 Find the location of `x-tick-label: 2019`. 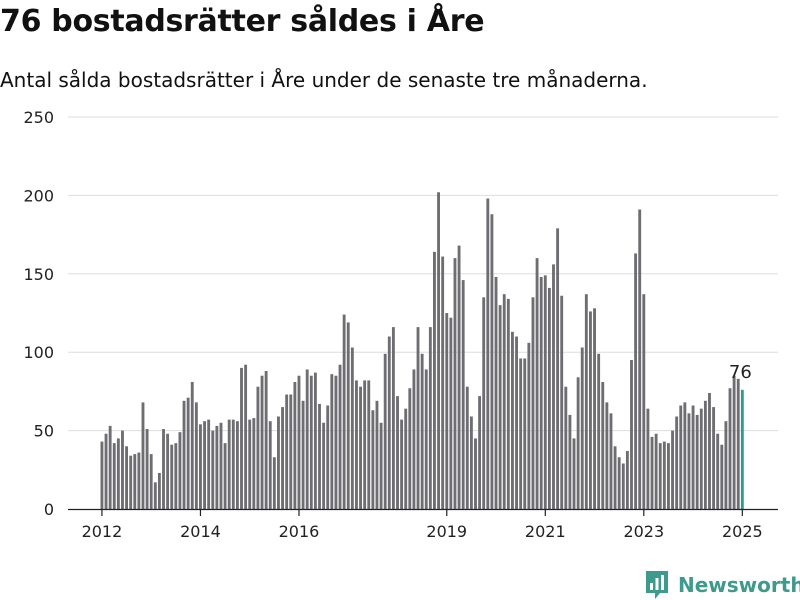

x-tick-label: 2019 is located at coordinates (446, 531).